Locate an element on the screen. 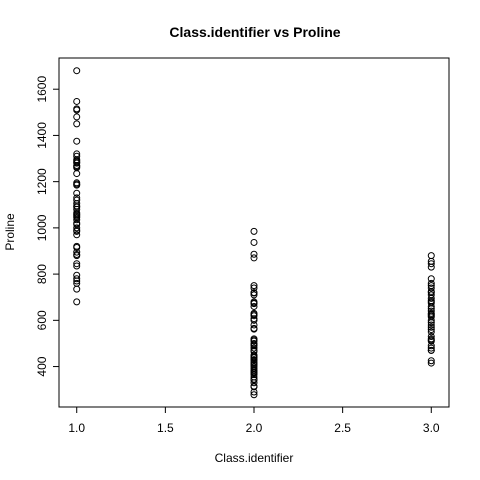  y-axis-label: Proline is located at coordinates (10, 232).